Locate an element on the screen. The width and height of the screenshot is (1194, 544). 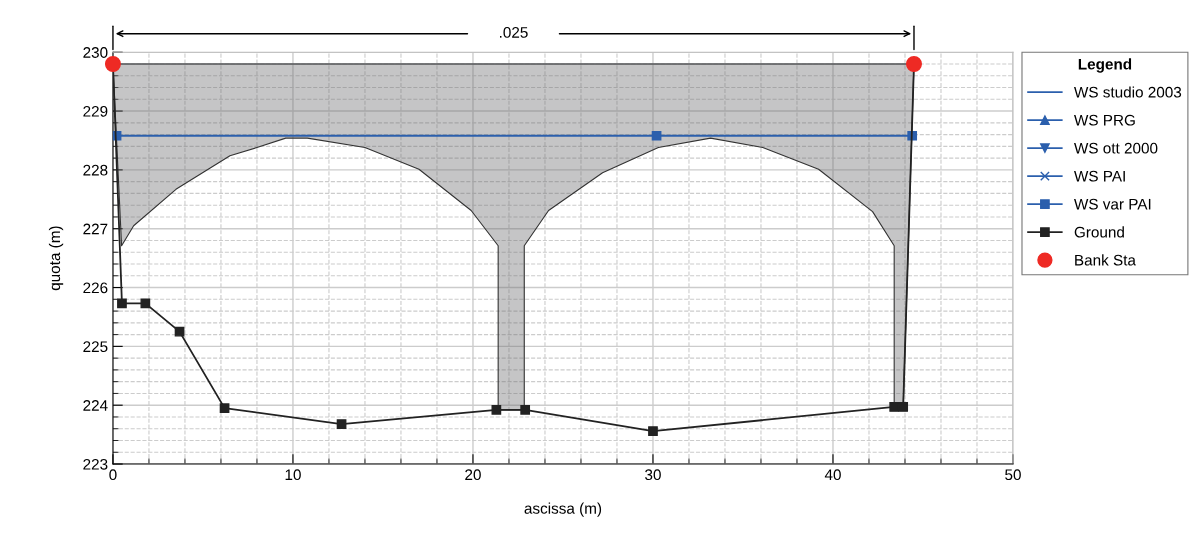
x-tick-label: 30 is located at coordinates (653, 475).